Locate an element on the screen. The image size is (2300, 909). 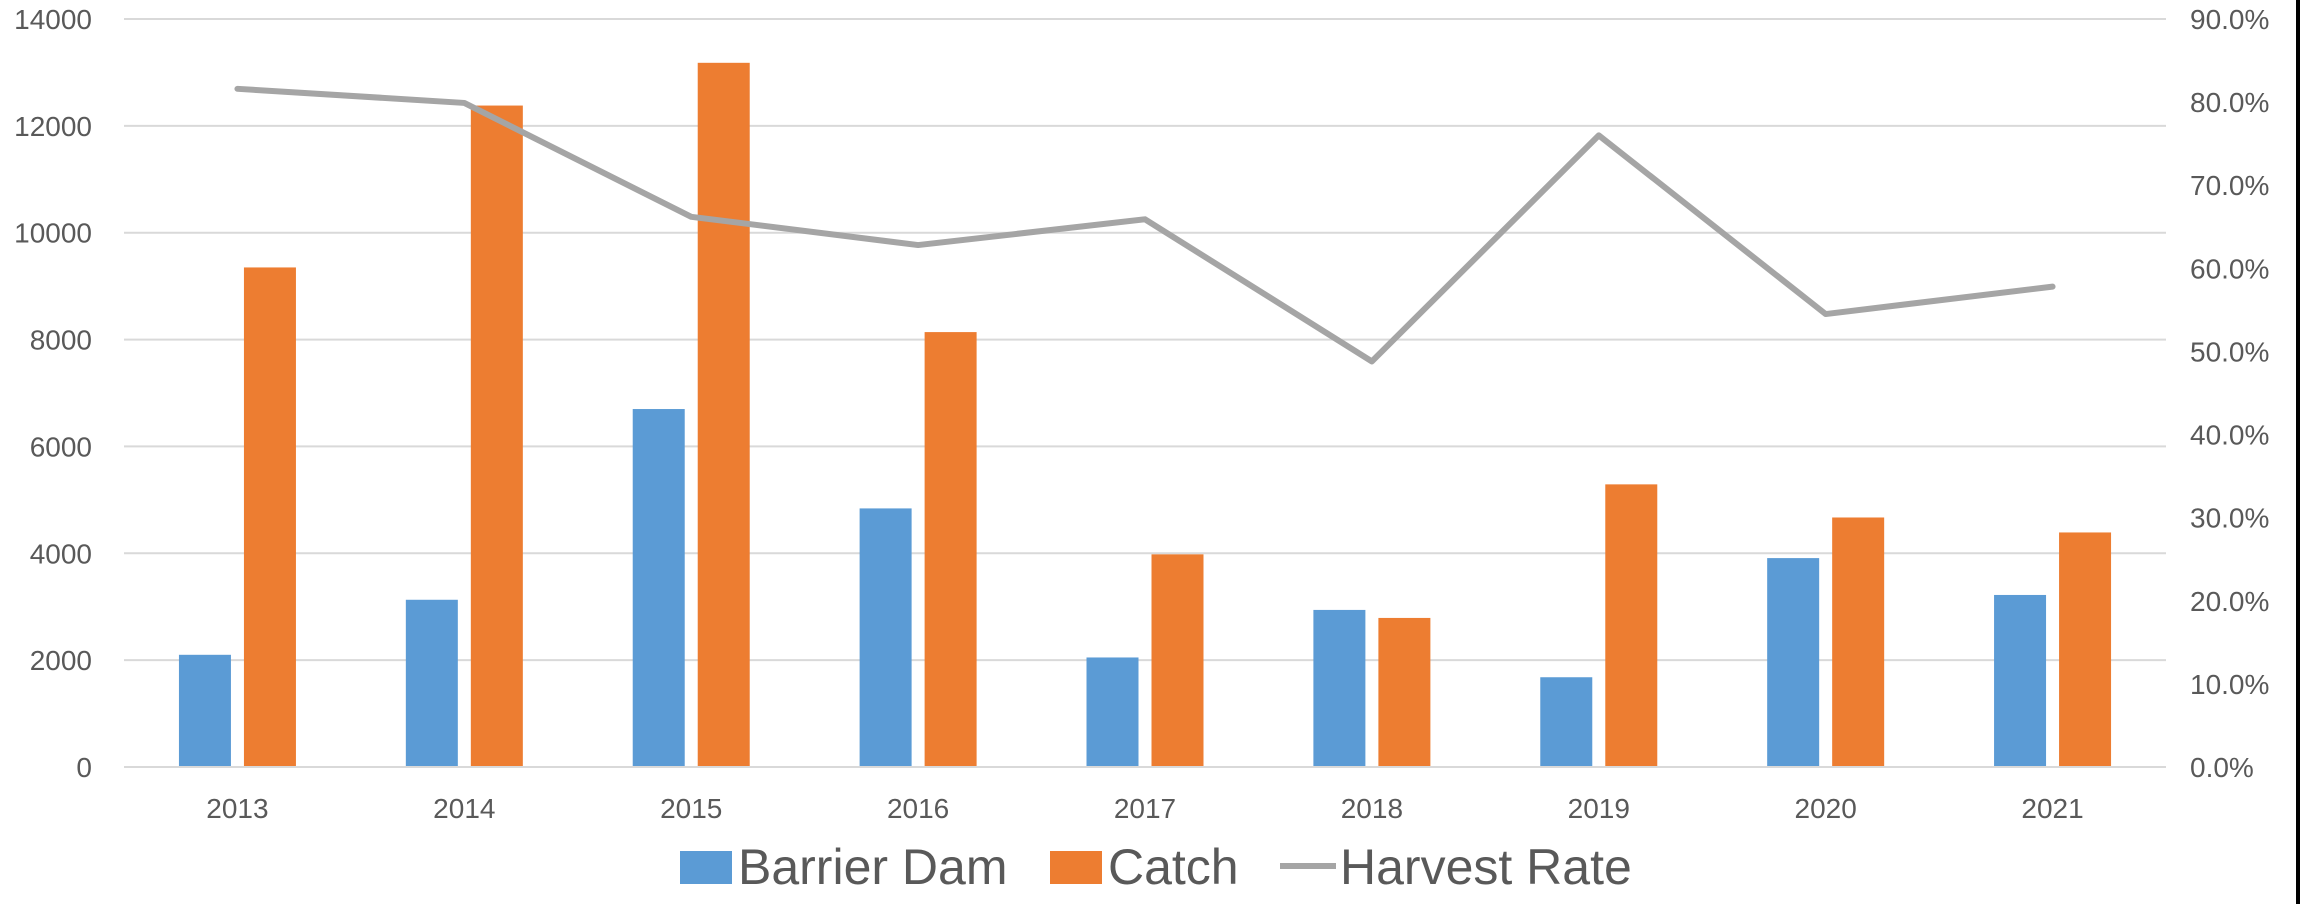
x-tick-label: 2013 is located at coordinates (237, 808).